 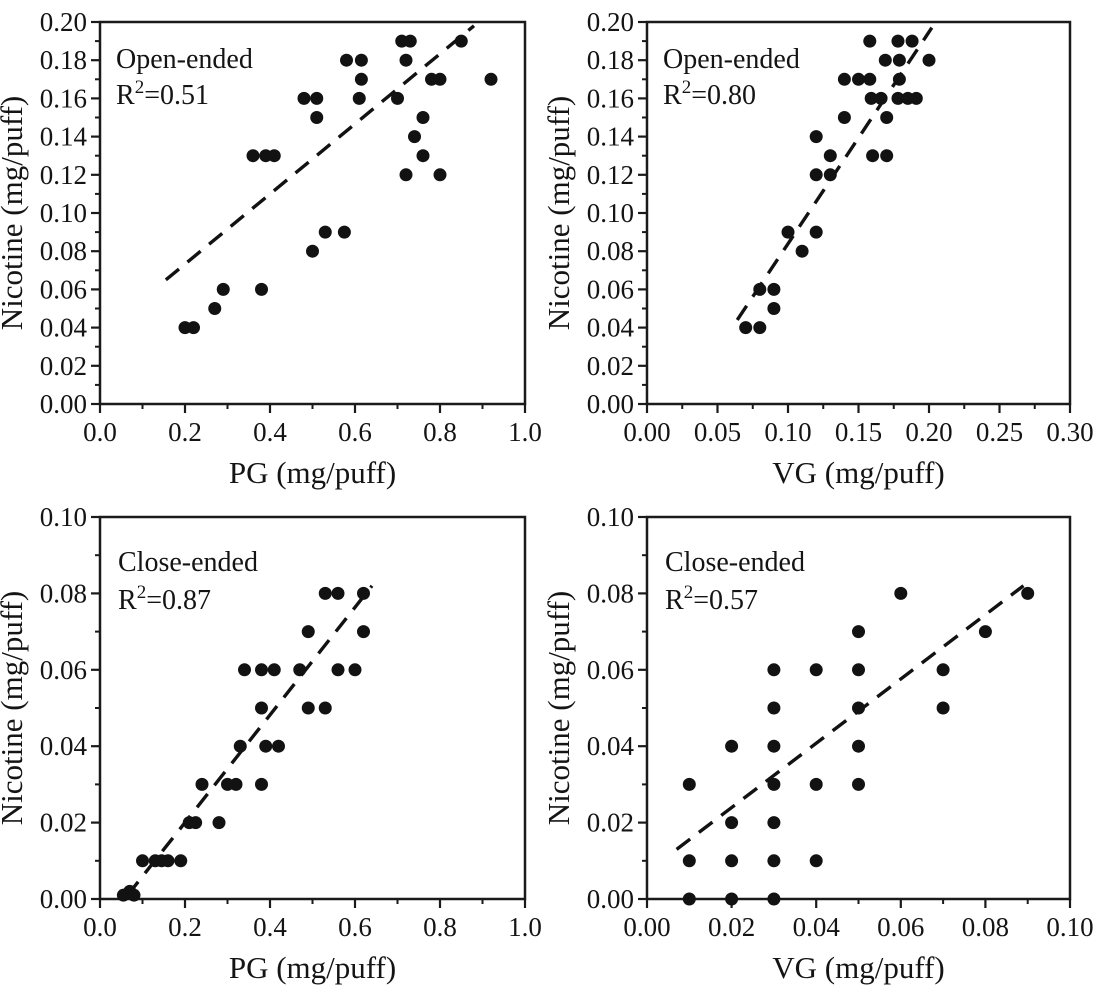 What do you see at coordinates (1069, 927) in the screenshot?
I see `x-tick-label: 0.10` at bounding box center [1069, 927].